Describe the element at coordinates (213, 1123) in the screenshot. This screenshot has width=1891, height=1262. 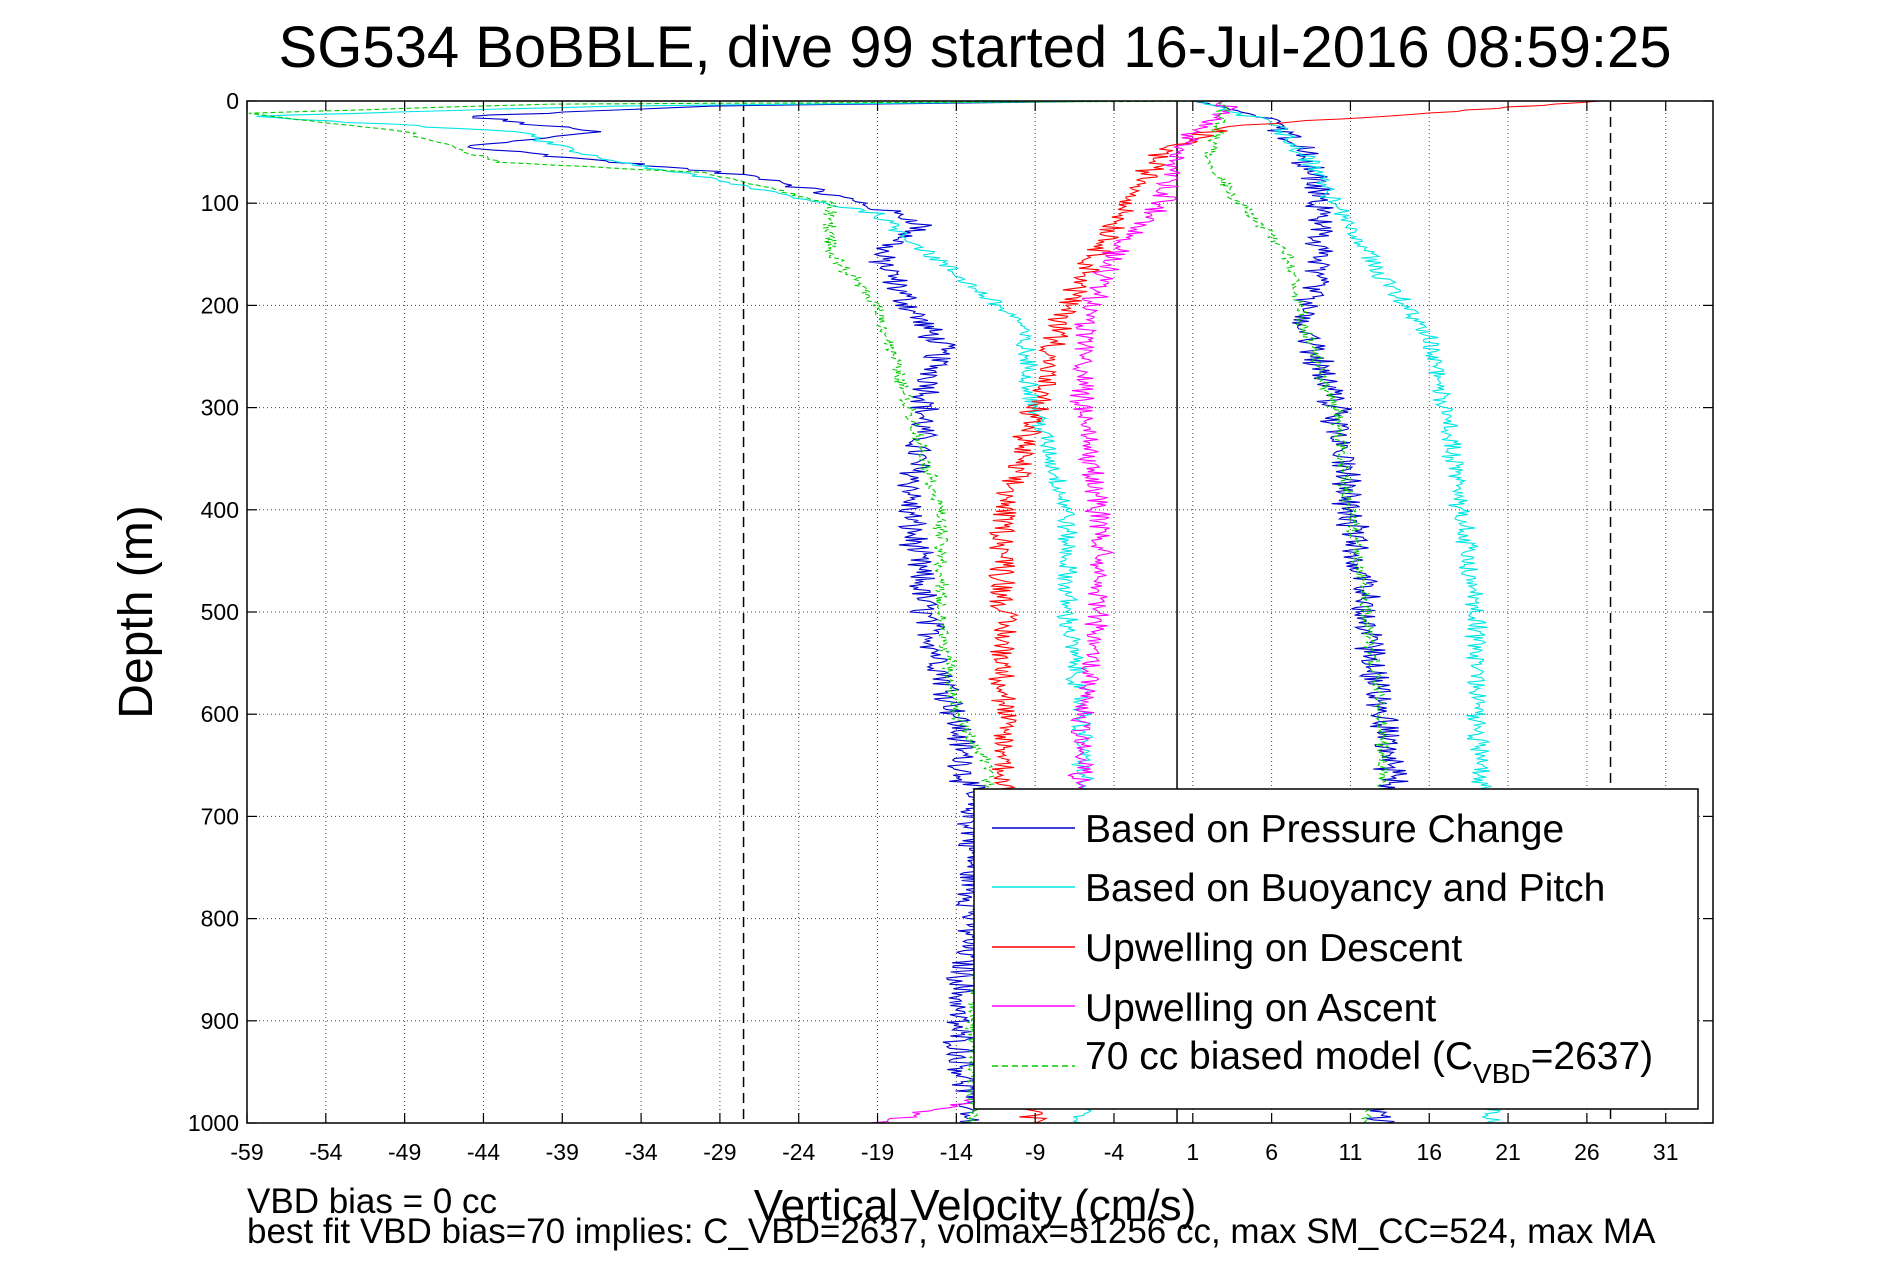
I see `y-tick-label: 1000` at that location.